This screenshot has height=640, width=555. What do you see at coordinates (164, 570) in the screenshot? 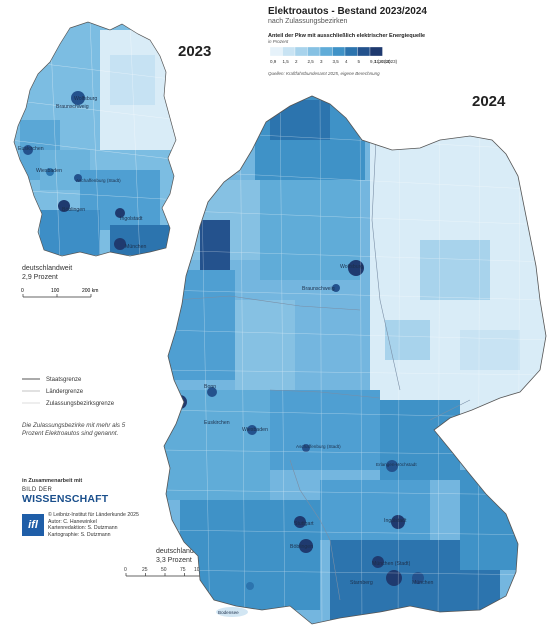
I see `scalebar-2024-tick: 50` at bounding box center [164, 570].